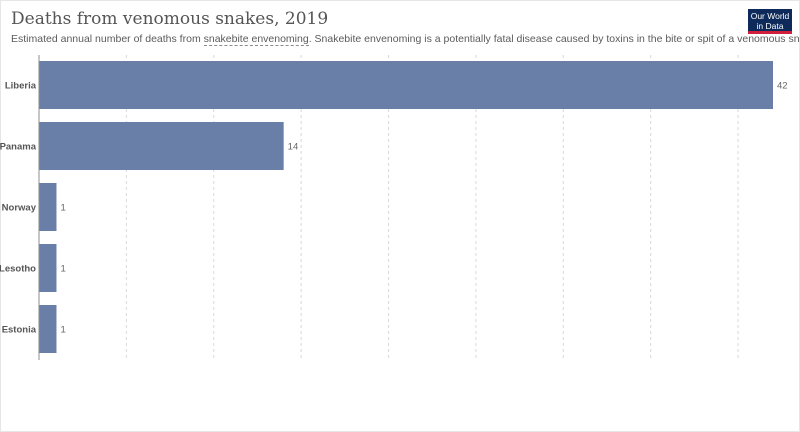 The width and height of the screenshot is (800, 432). I want to click on bar-norway, so click(48, 207).